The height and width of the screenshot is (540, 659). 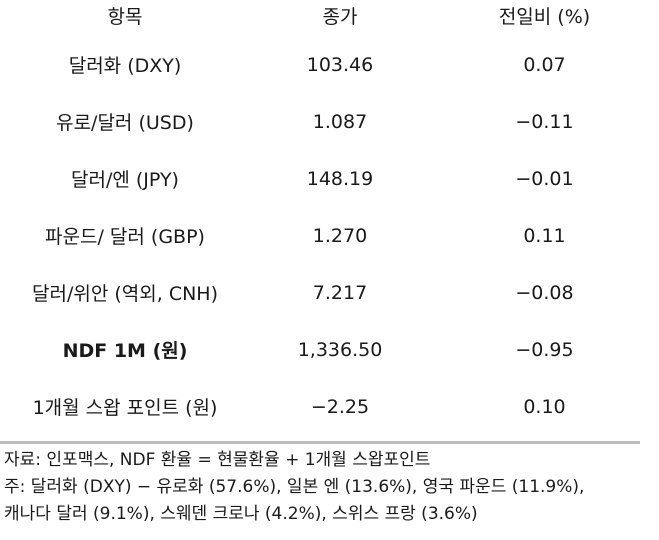 I want to click on row-change: 0.07, so click(x=544, y=64).